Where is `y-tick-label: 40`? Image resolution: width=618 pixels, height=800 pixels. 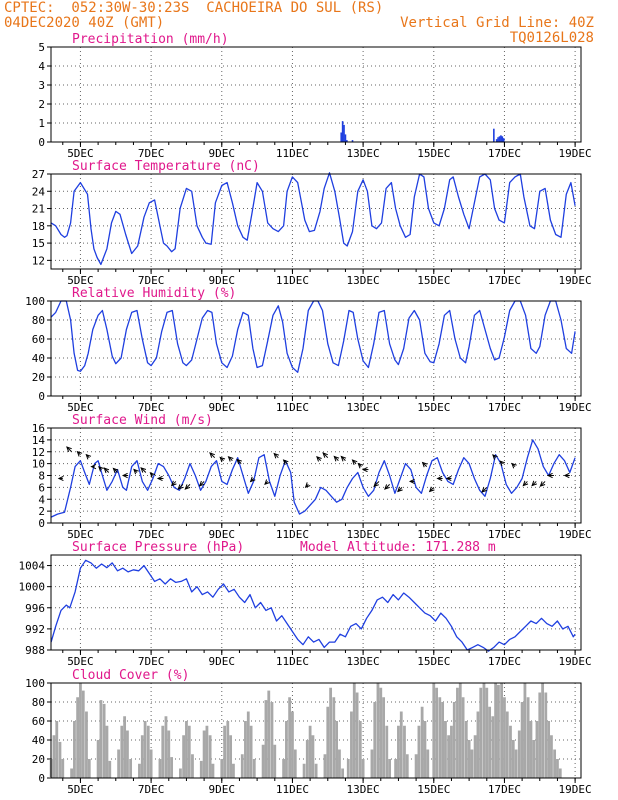 y-tick-label: 40 is located at coordinates (38, 358).